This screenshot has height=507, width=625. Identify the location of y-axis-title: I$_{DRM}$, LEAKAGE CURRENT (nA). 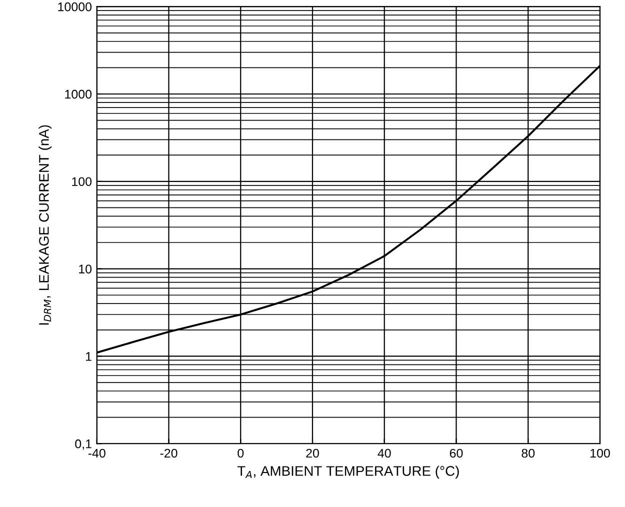
(45, 225).